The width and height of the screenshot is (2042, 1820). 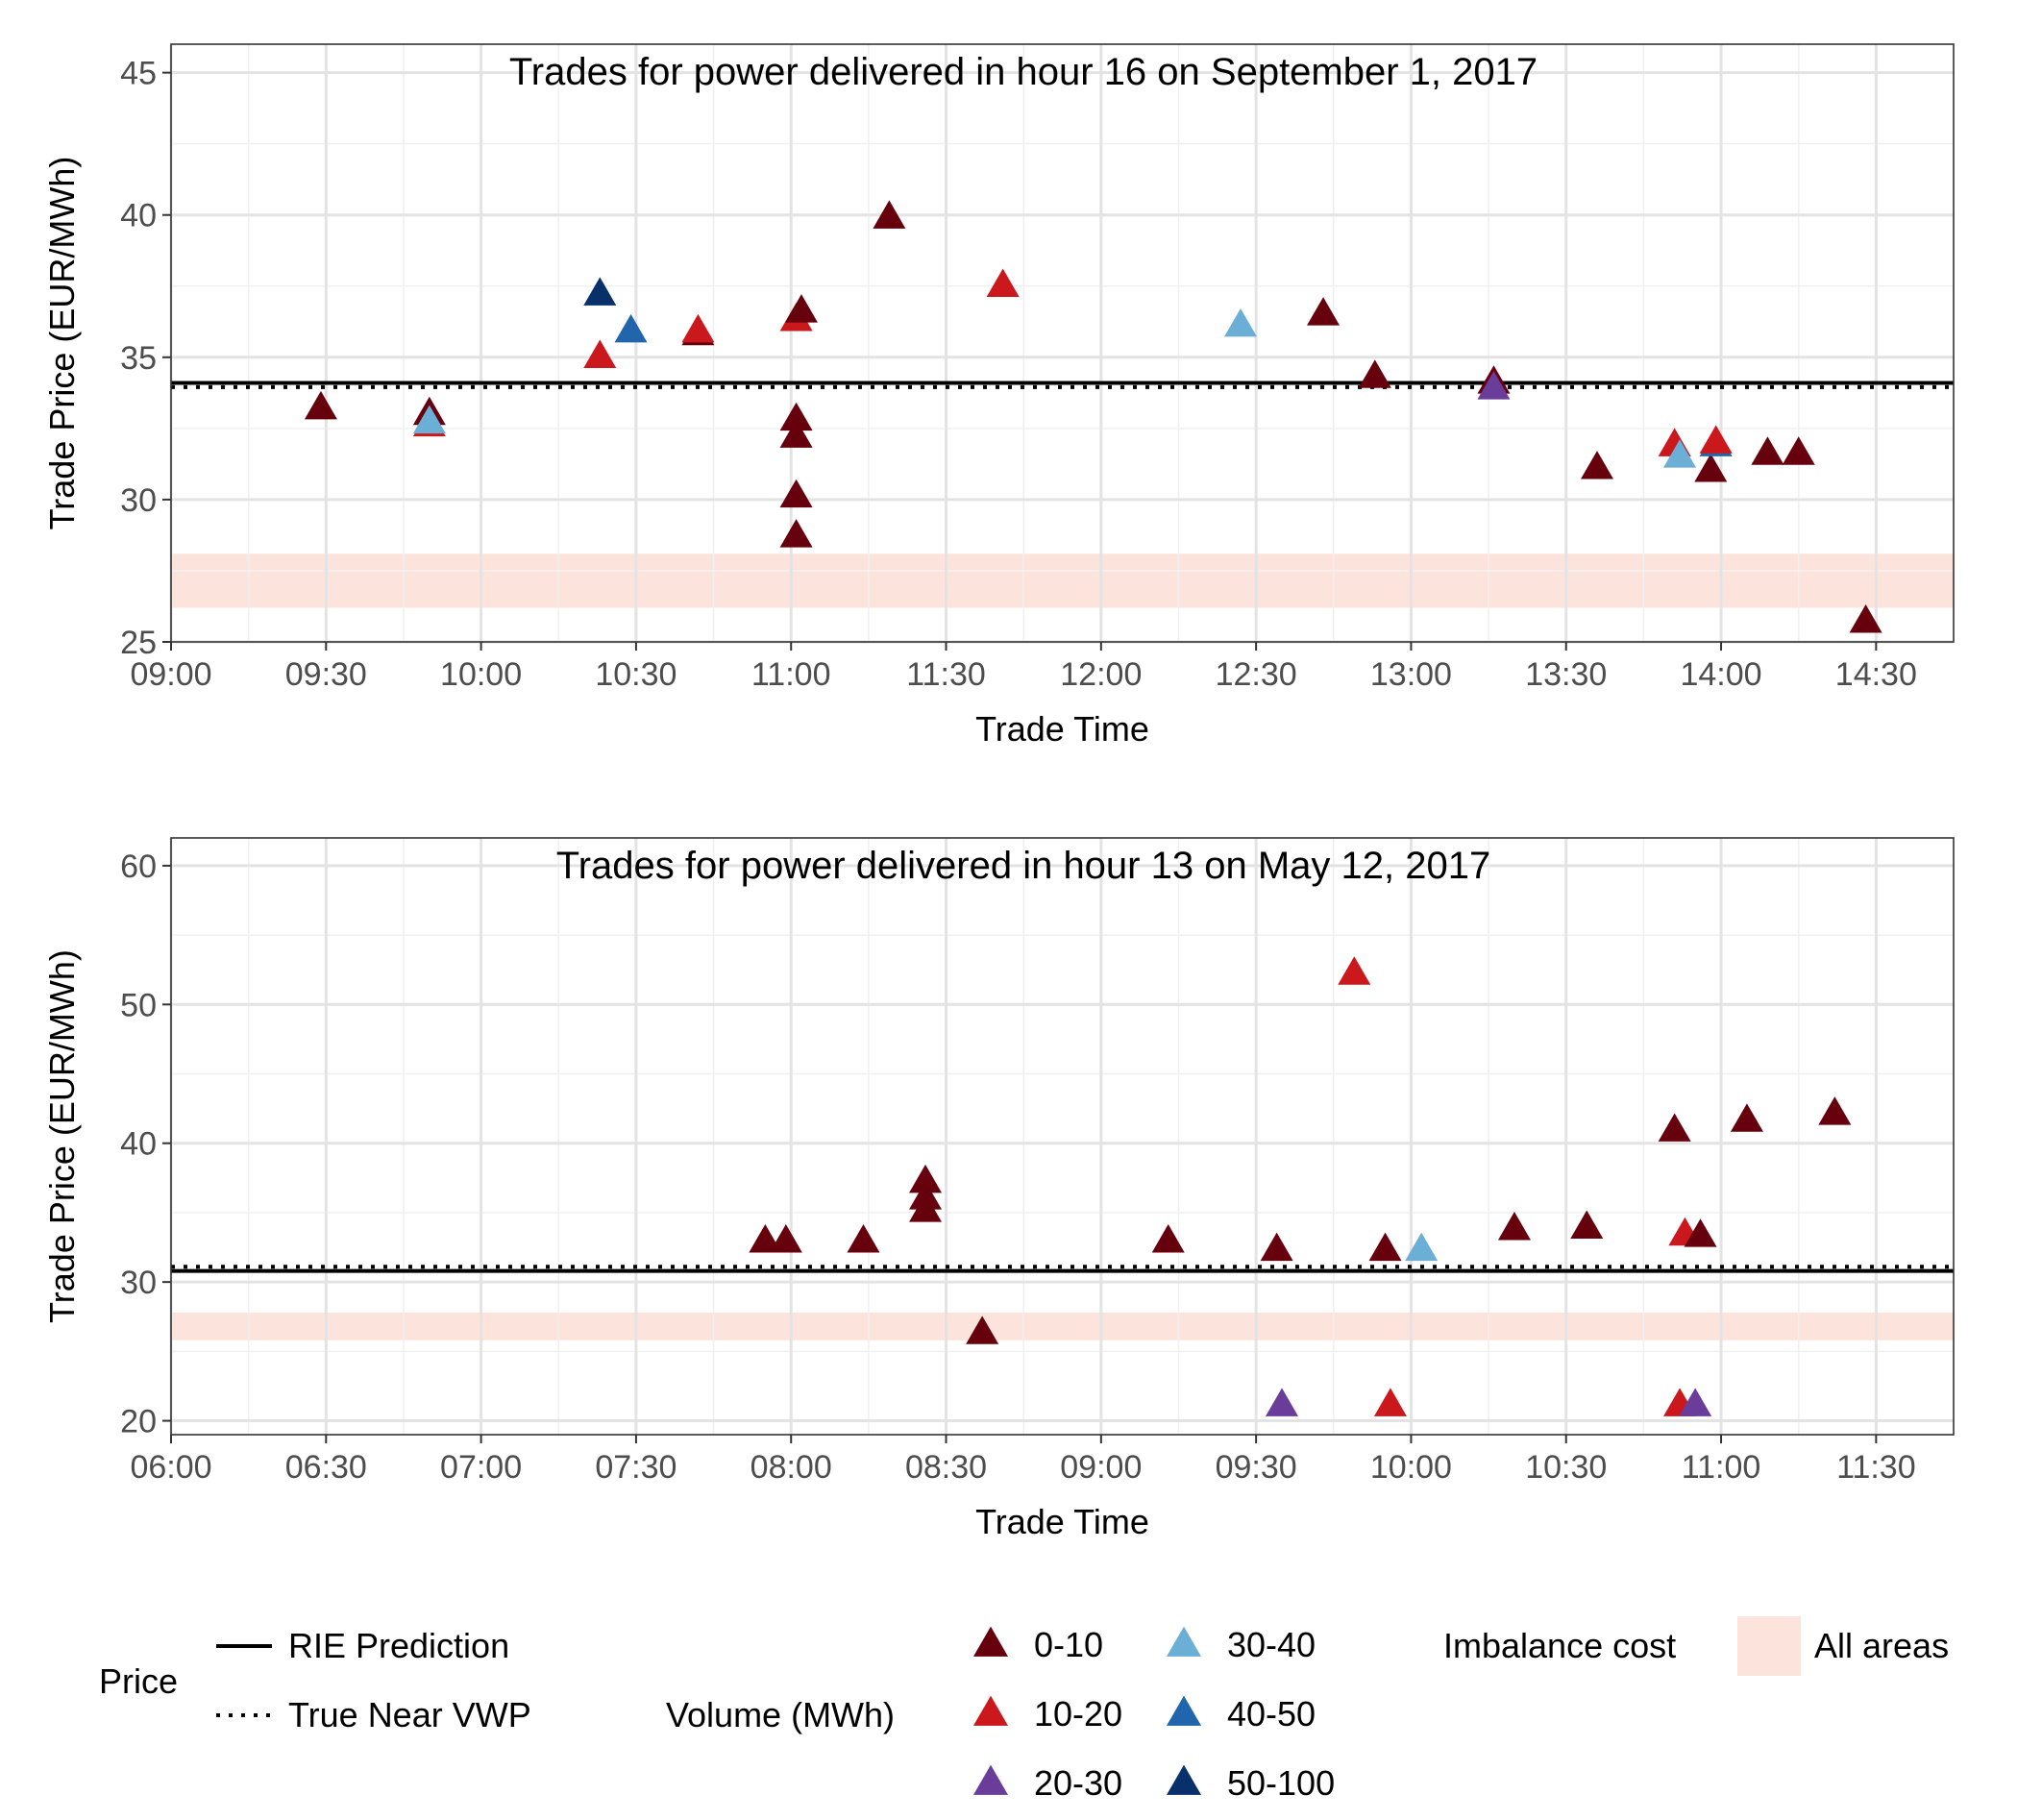 What do you see at coordinates (1876, 675) in the screenshot?
I see `x-tick-label: 14:30` at bounding box center [1876, 675].